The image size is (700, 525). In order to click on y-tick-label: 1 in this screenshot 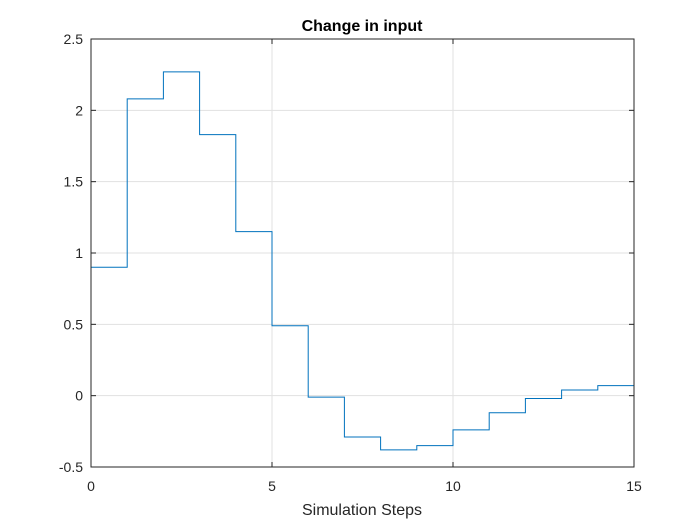, I will do `click(79, 253)`.